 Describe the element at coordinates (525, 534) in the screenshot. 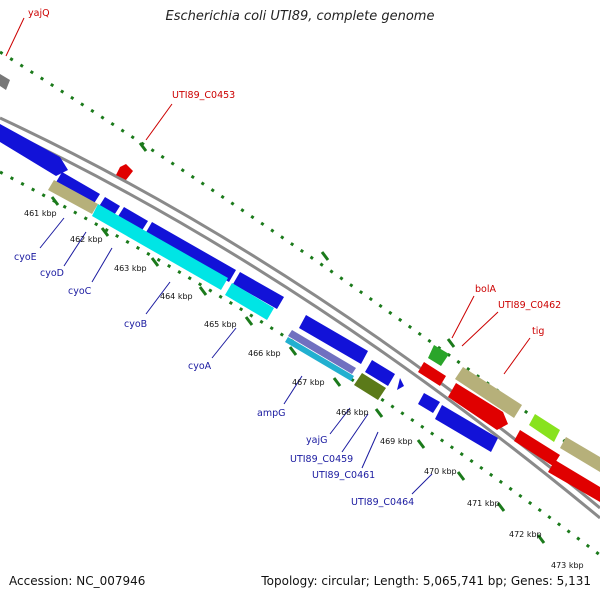

I see `tick-label: 472 kbp` at that location.